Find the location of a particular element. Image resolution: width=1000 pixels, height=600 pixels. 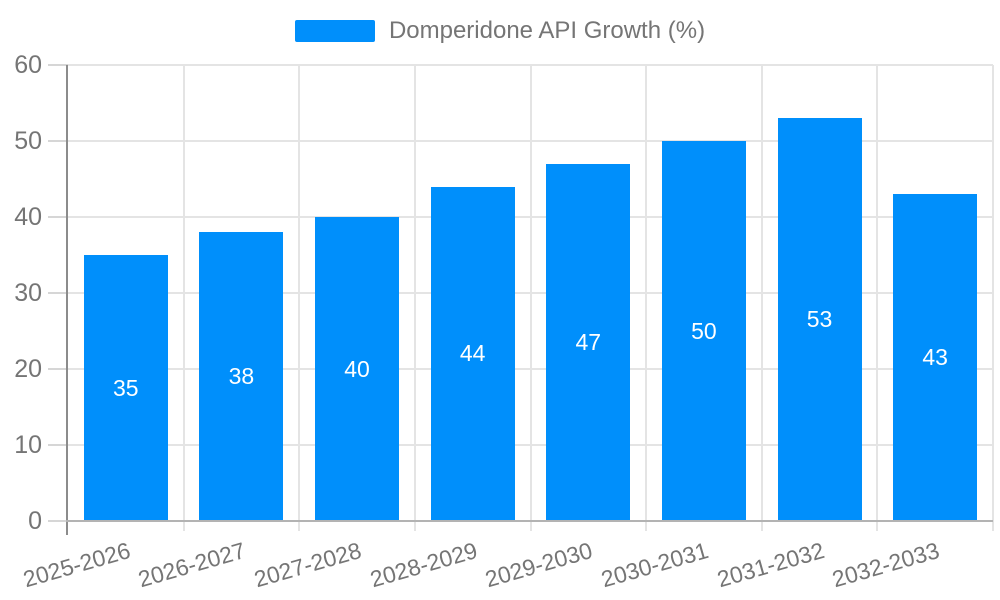

y-tick-label-0: 0 is located at coordinates (35, 521).